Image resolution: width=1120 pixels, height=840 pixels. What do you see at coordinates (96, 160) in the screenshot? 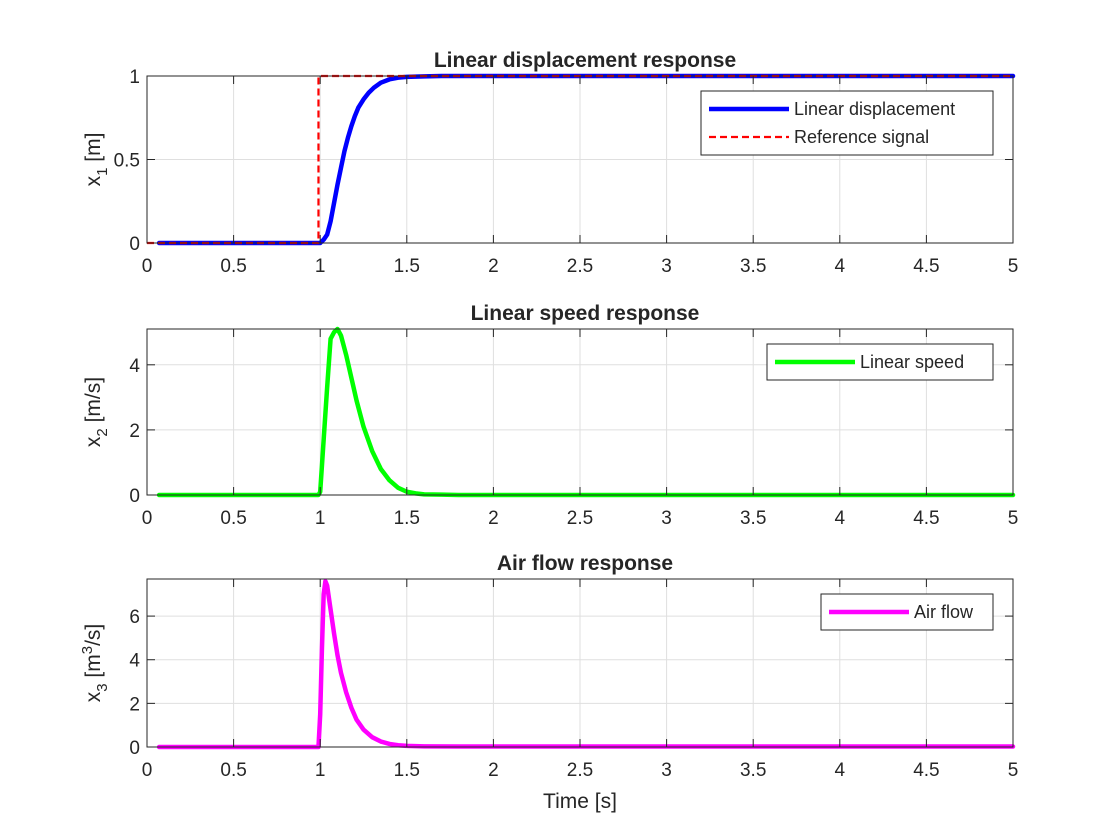
I see `y-axis-label: x1 [m]` at bounding box center [96, 160].